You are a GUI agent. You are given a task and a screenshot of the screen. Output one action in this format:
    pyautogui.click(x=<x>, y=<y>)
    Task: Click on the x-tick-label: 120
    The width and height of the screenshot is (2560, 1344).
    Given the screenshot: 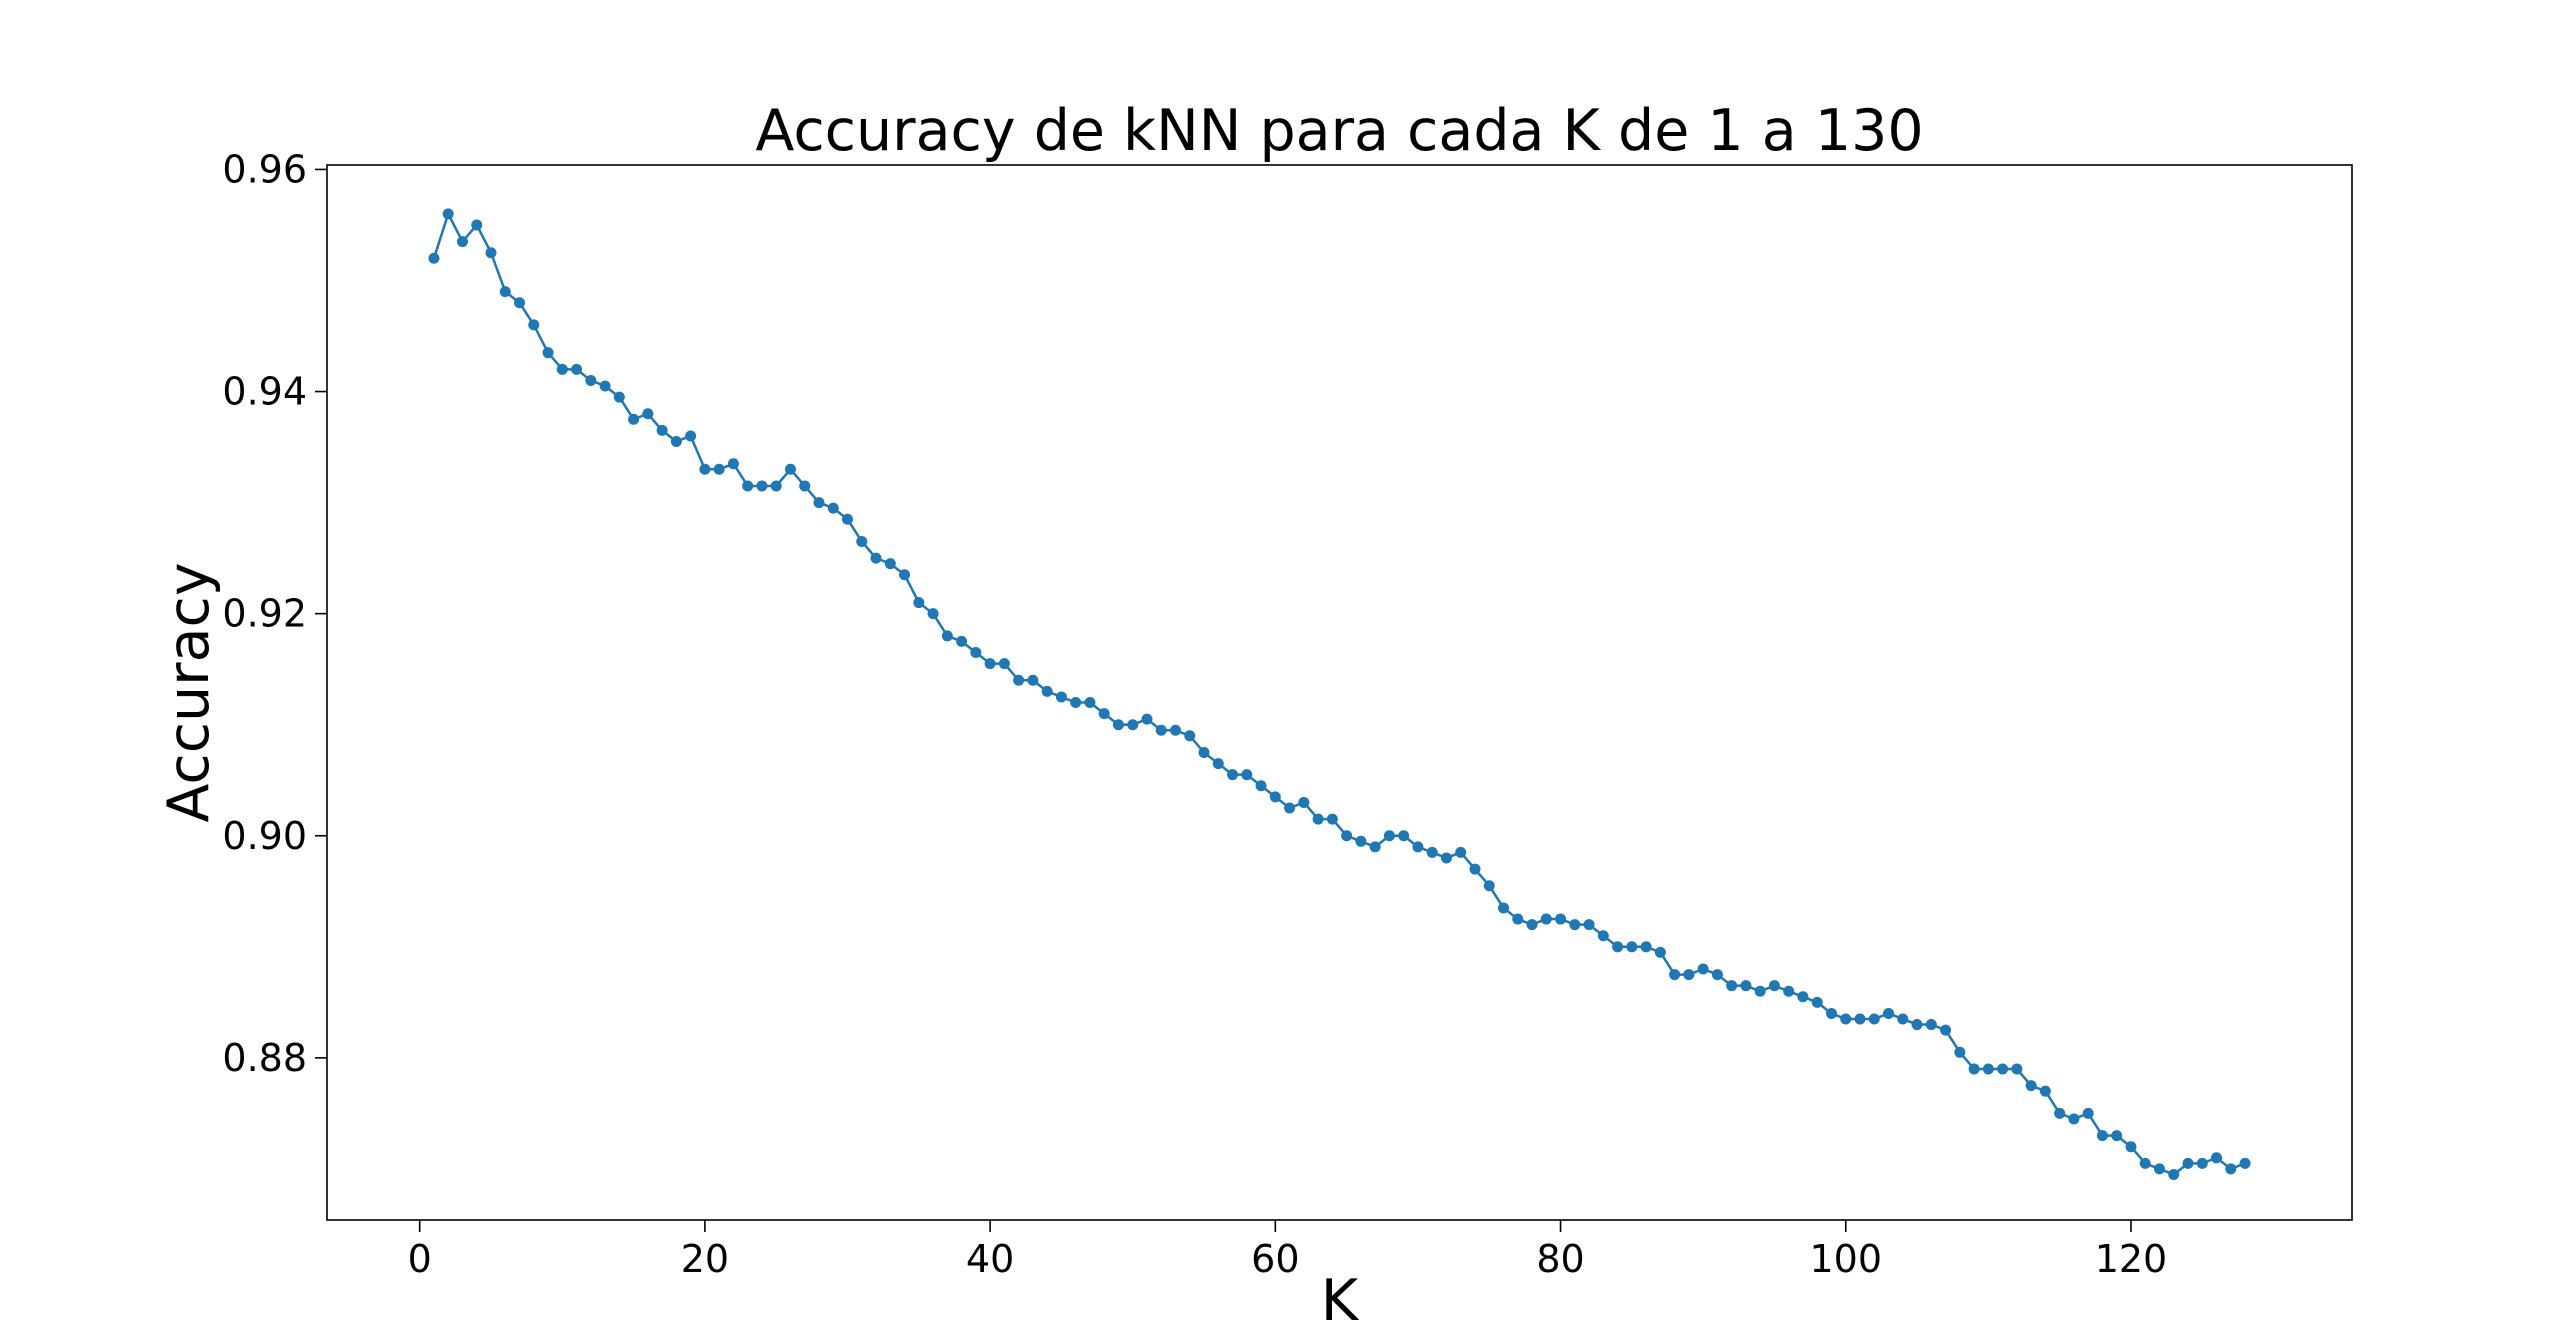 What is the action you would take?
    pyautogui.click(x=2131, y=1259)
    